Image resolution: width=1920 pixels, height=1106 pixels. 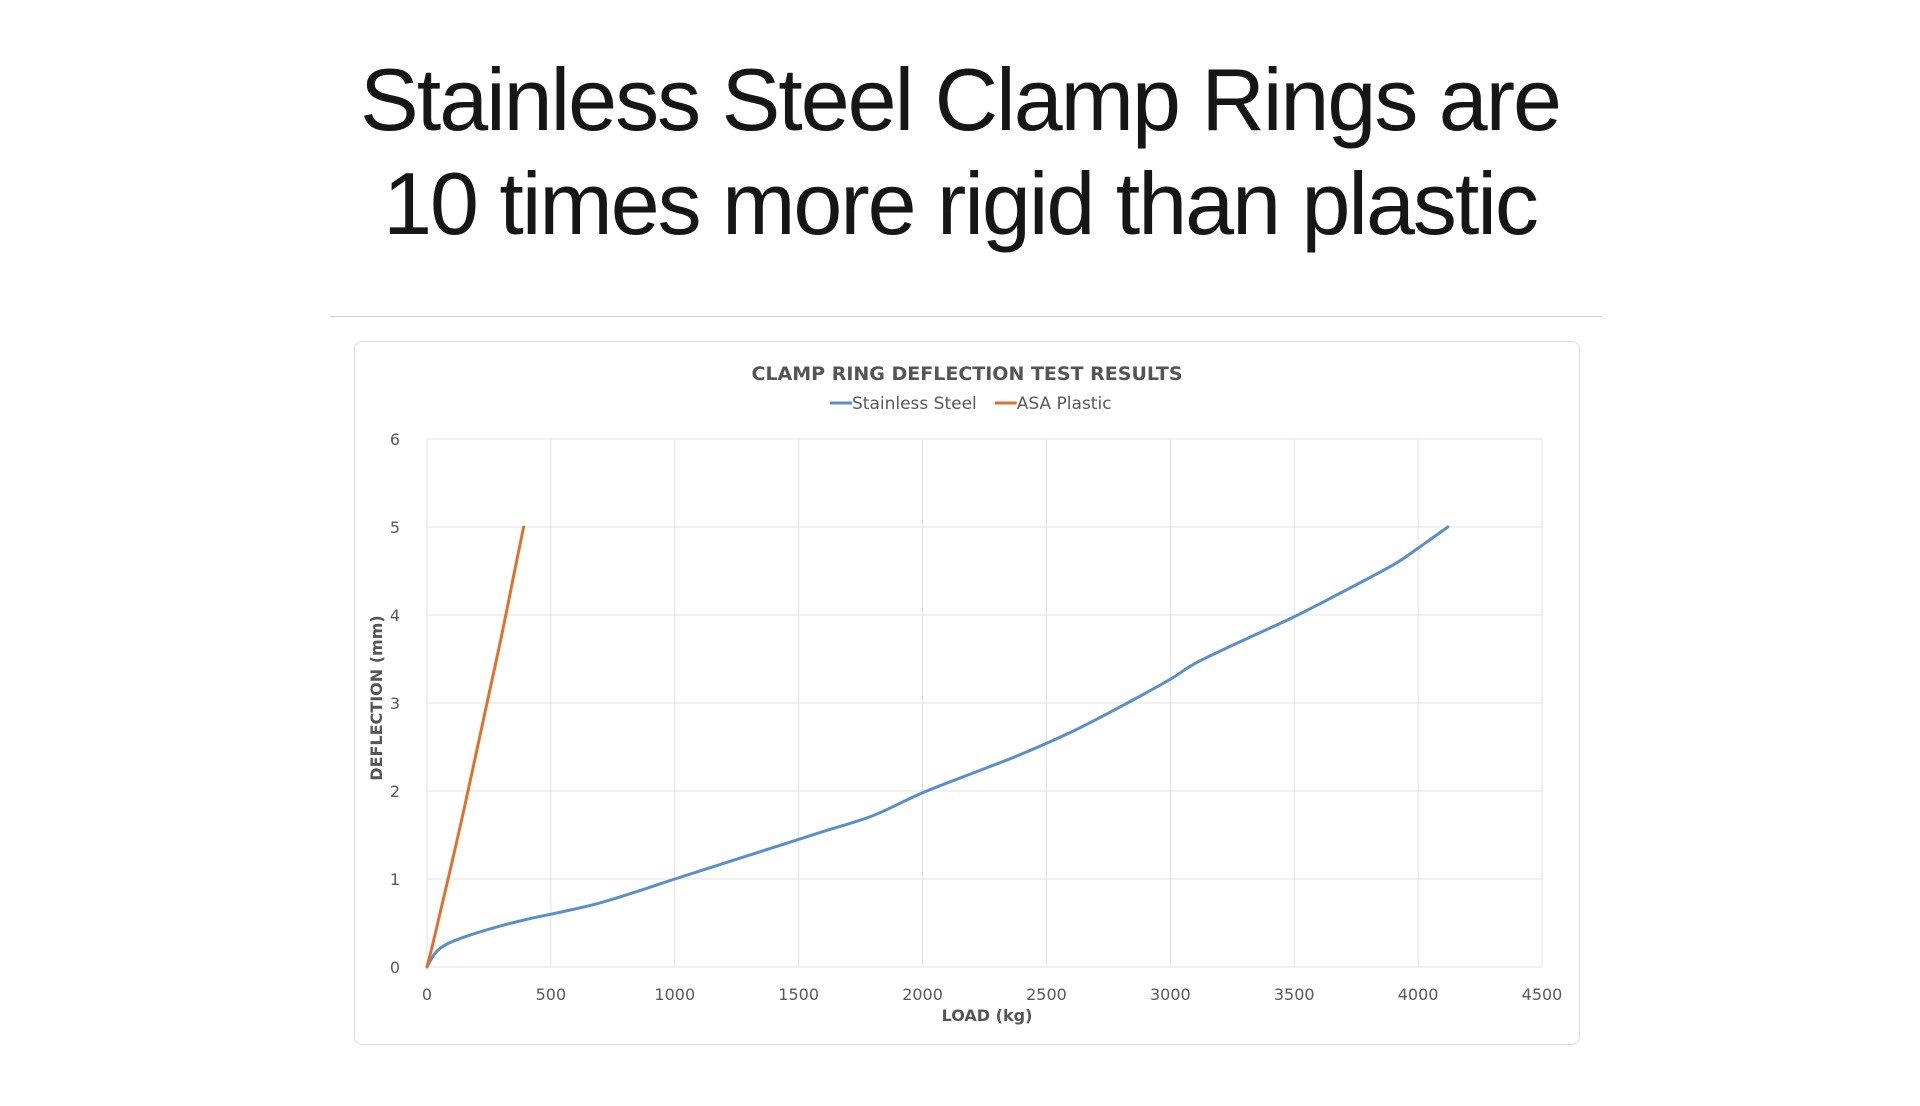 I want to click on y-tick-label: 3, so click(x=395, y=703).